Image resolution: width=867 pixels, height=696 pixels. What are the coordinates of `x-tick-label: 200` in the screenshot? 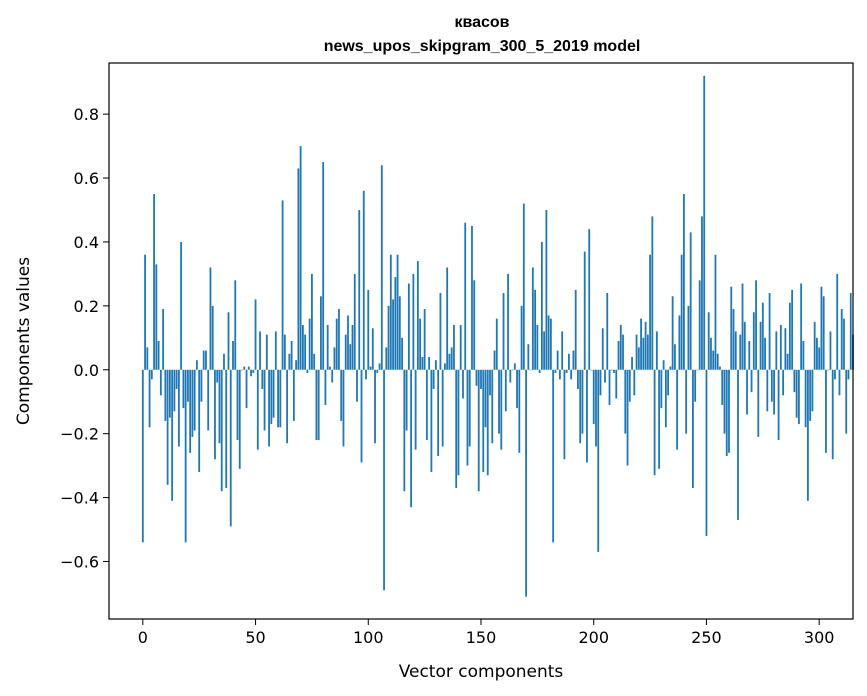 It's located at (593, 637).